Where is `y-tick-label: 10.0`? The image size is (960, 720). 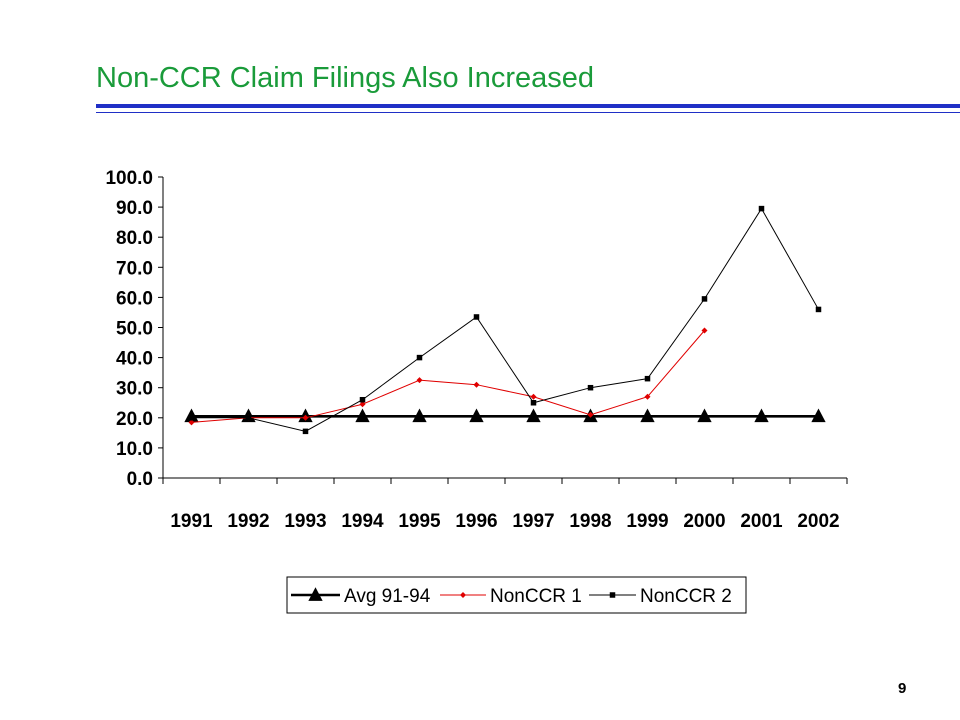
y-tick-label: 10.0 is located at coordinates (134, 449).